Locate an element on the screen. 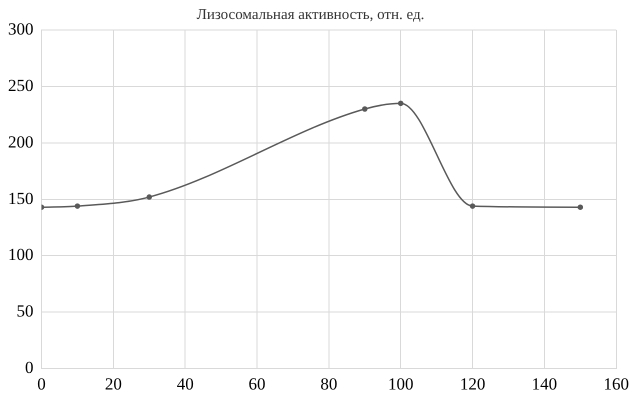 This screenshot has width=635, height=401. x-tick-label: 120 is located at coordinates (473, 384).